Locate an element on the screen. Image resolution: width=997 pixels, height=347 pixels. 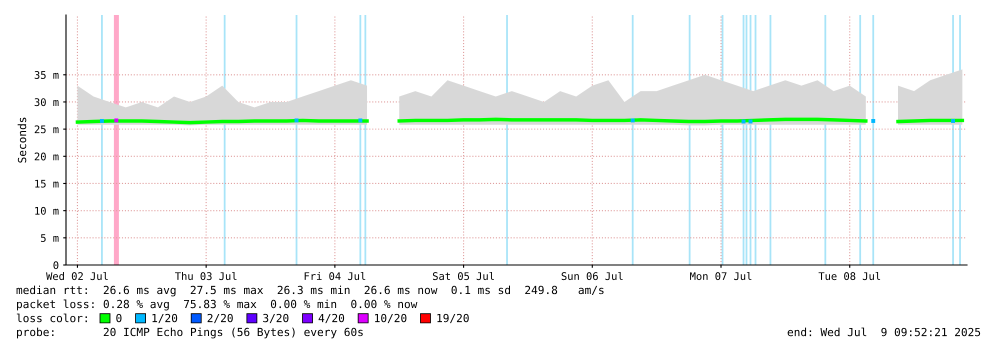
x-tick-label: Tue 08 Jul is located at coordinates (849, 276).